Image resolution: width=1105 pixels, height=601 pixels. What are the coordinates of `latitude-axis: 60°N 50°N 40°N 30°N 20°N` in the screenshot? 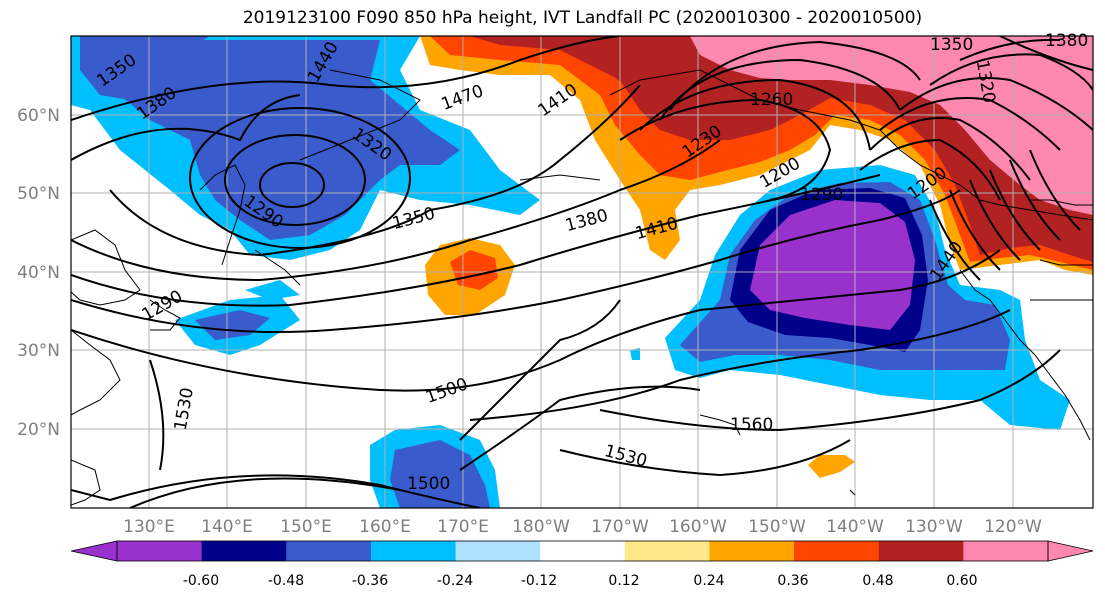 It's located at (38, 273).